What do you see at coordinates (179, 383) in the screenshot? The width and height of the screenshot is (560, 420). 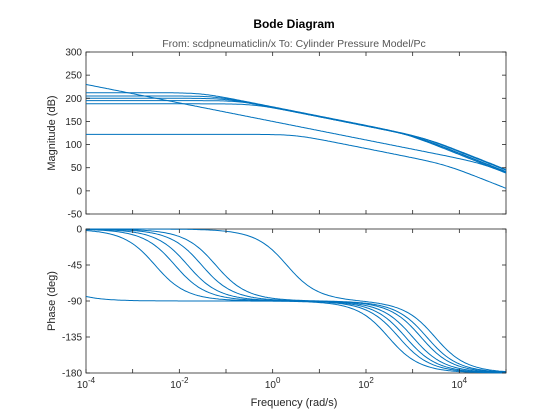 I see `frequency-tick-label: 10⁻²` at bounding box center [179, 383].